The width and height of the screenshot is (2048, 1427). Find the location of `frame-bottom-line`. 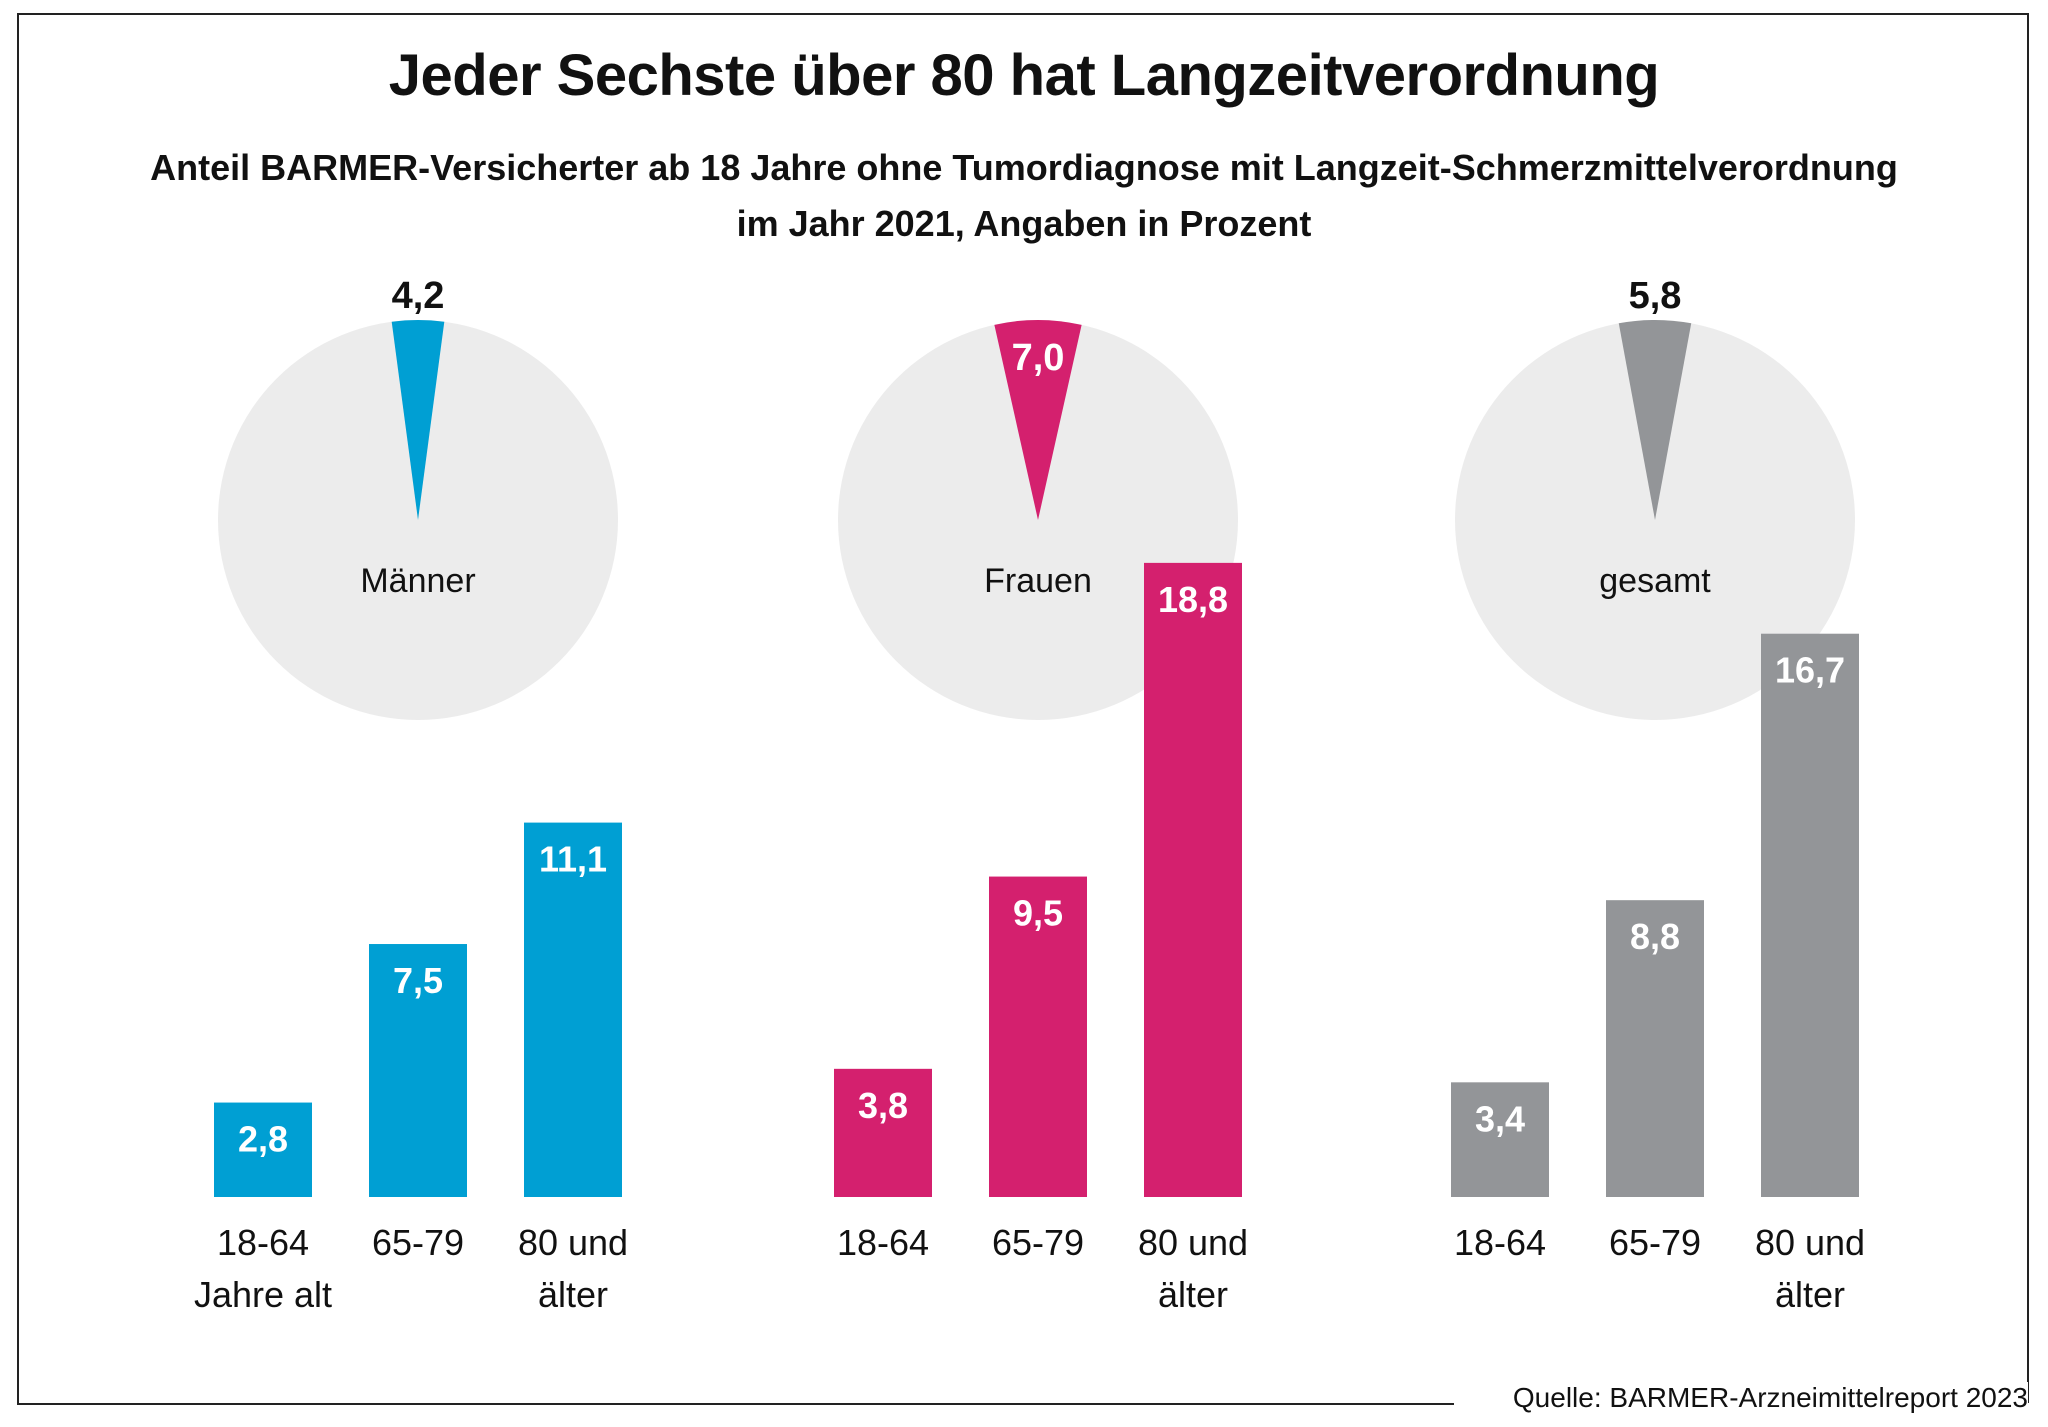

frame-bottom-line is located at coordinates (735, 1404).